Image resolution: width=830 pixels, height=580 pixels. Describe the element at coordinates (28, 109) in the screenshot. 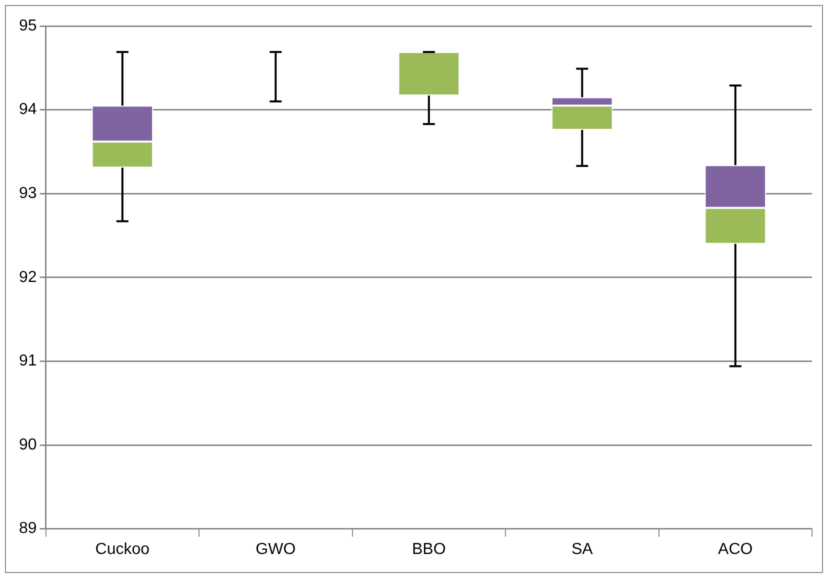

I see `y-tick-label: 94` at that location.